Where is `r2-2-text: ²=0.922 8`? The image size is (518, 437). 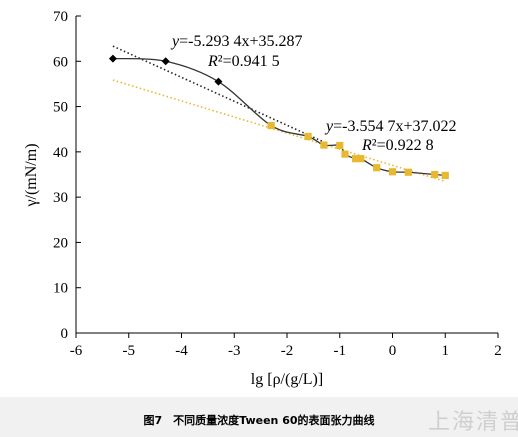 r2-2-text: ²=0.922 8 is located at coordinates (403, 145).